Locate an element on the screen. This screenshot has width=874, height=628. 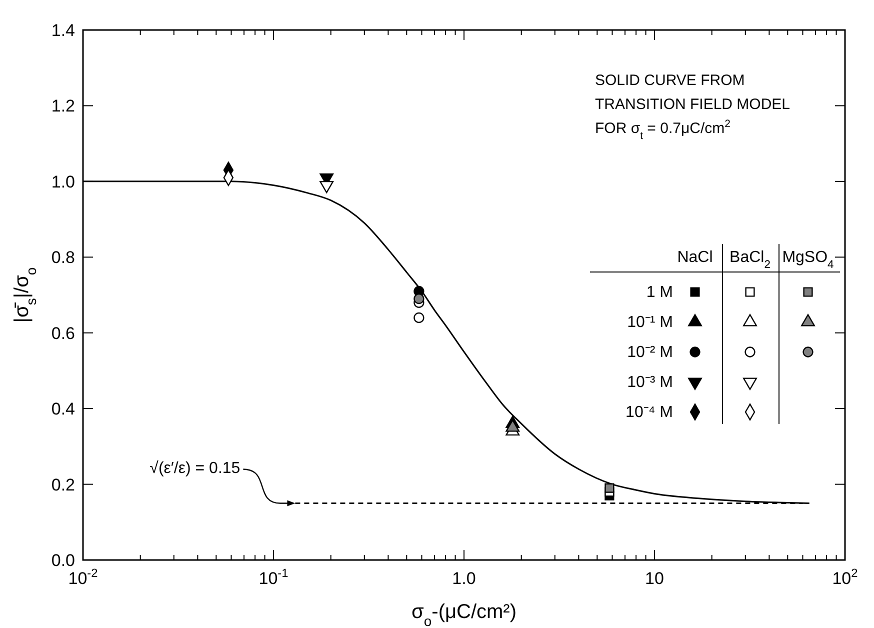
x-axis-title: σ$_{o}$-(μC/cm²) is located at coordinates (464, 614).